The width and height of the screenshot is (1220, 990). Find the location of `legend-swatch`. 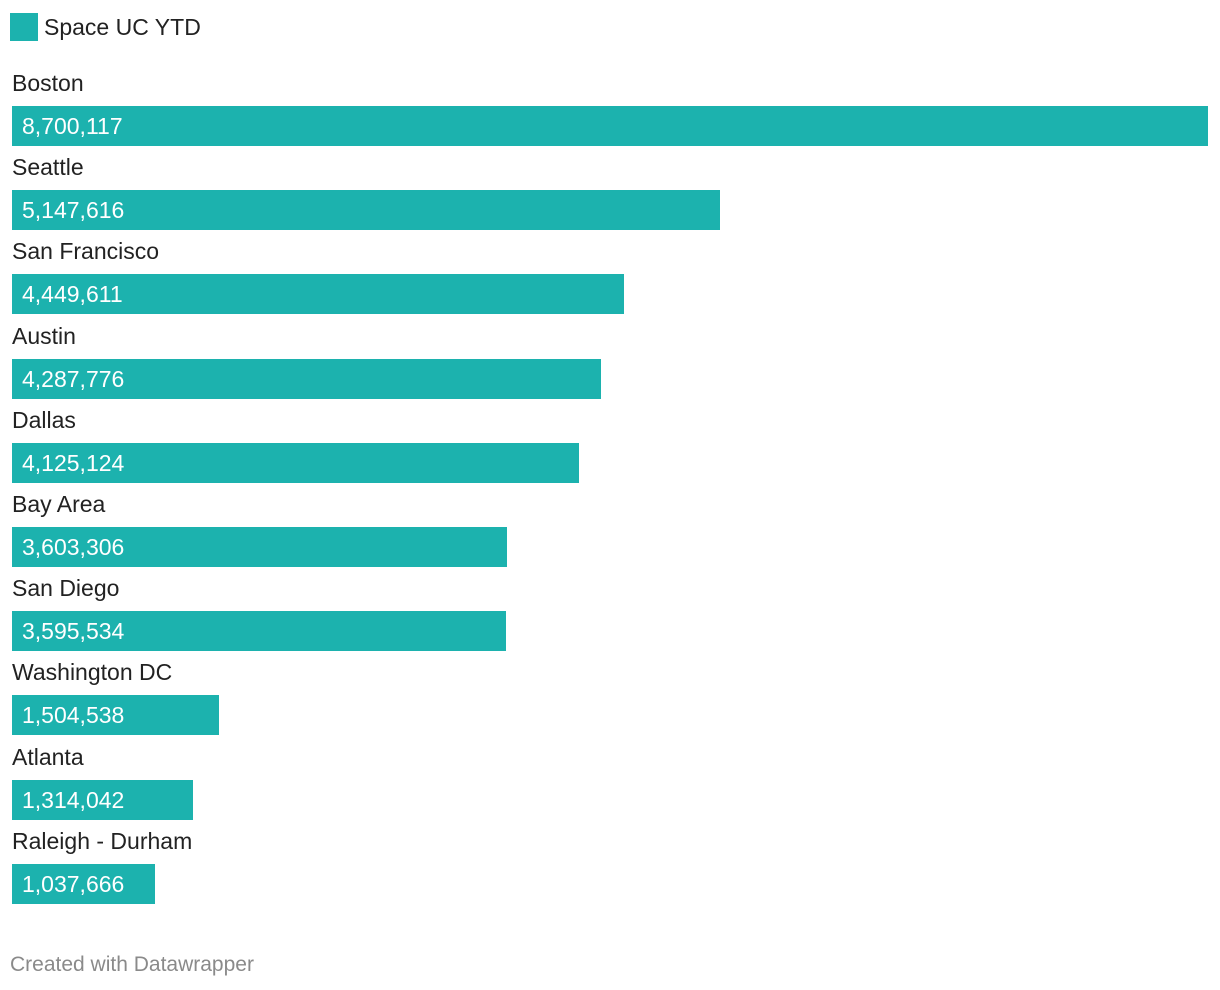

legend-swatch is located at coordinates (24, 27).